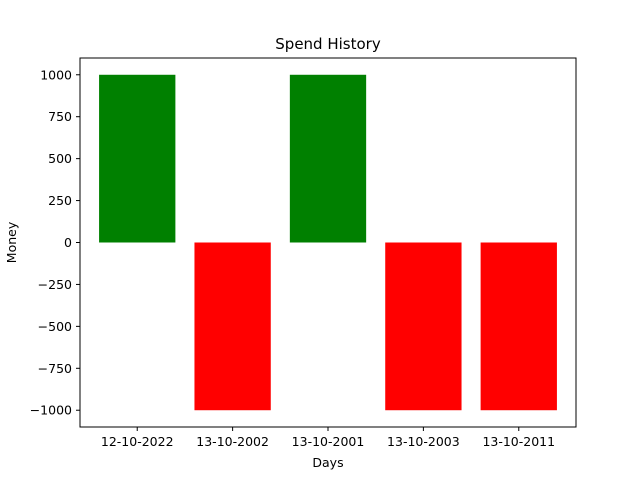  Describe the element at coordinates (56, 74) in the screenshot. I see `y-tick-label: 1000` at that location.